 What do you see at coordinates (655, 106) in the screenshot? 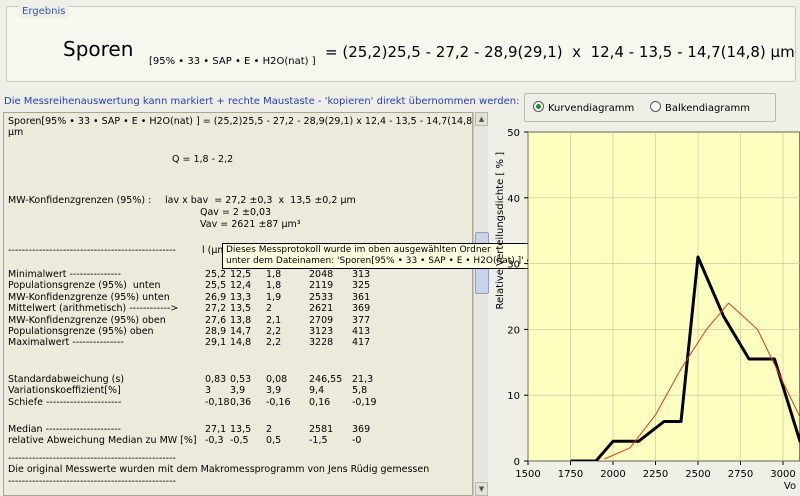
I see `radio-unselected-icon` at bounding box center [655, 106].